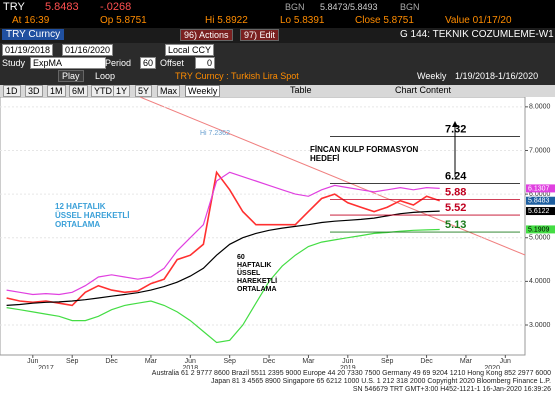  Describe the element at coordinates (172, 63) in the screenshot. I see `offset-label: Offset` at that location.